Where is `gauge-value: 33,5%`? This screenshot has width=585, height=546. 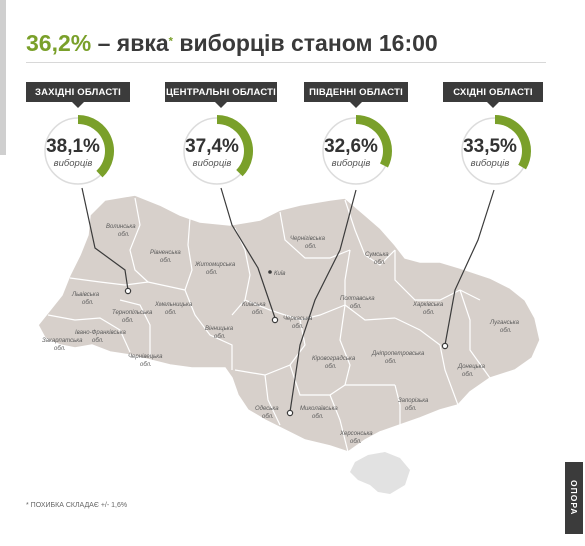
gauge-value: 33,5% is located at coordinates (490, 146).